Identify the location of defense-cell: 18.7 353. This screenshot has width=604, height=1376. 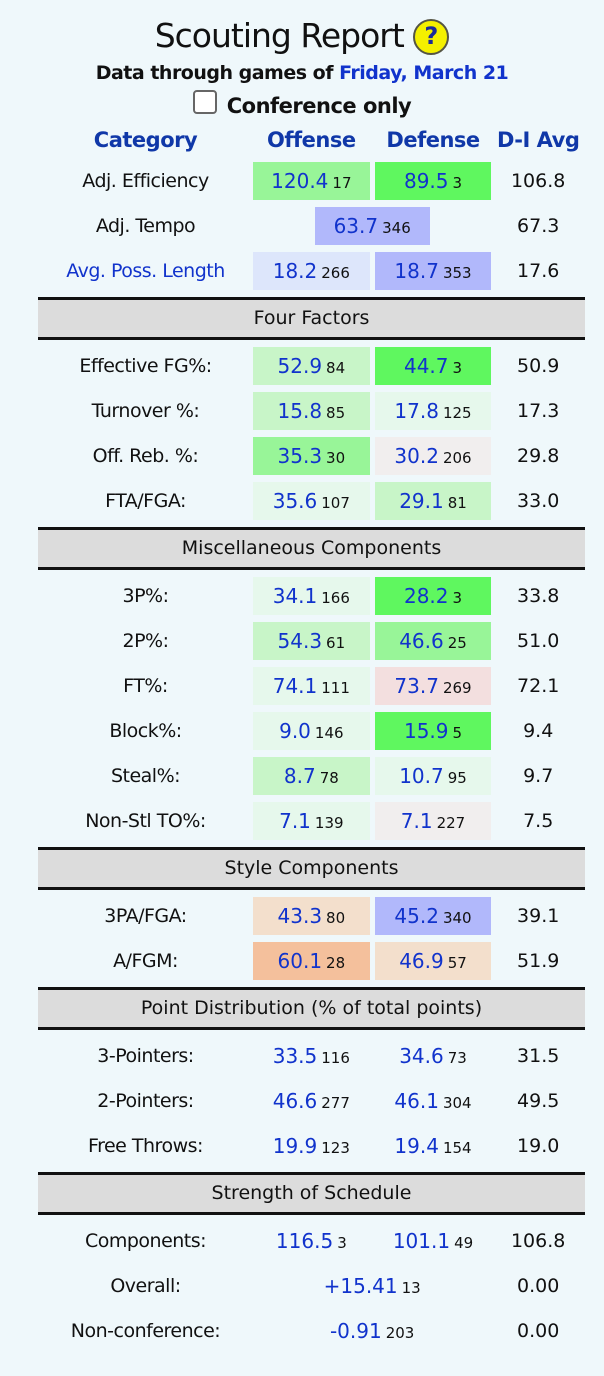
(433, 271).